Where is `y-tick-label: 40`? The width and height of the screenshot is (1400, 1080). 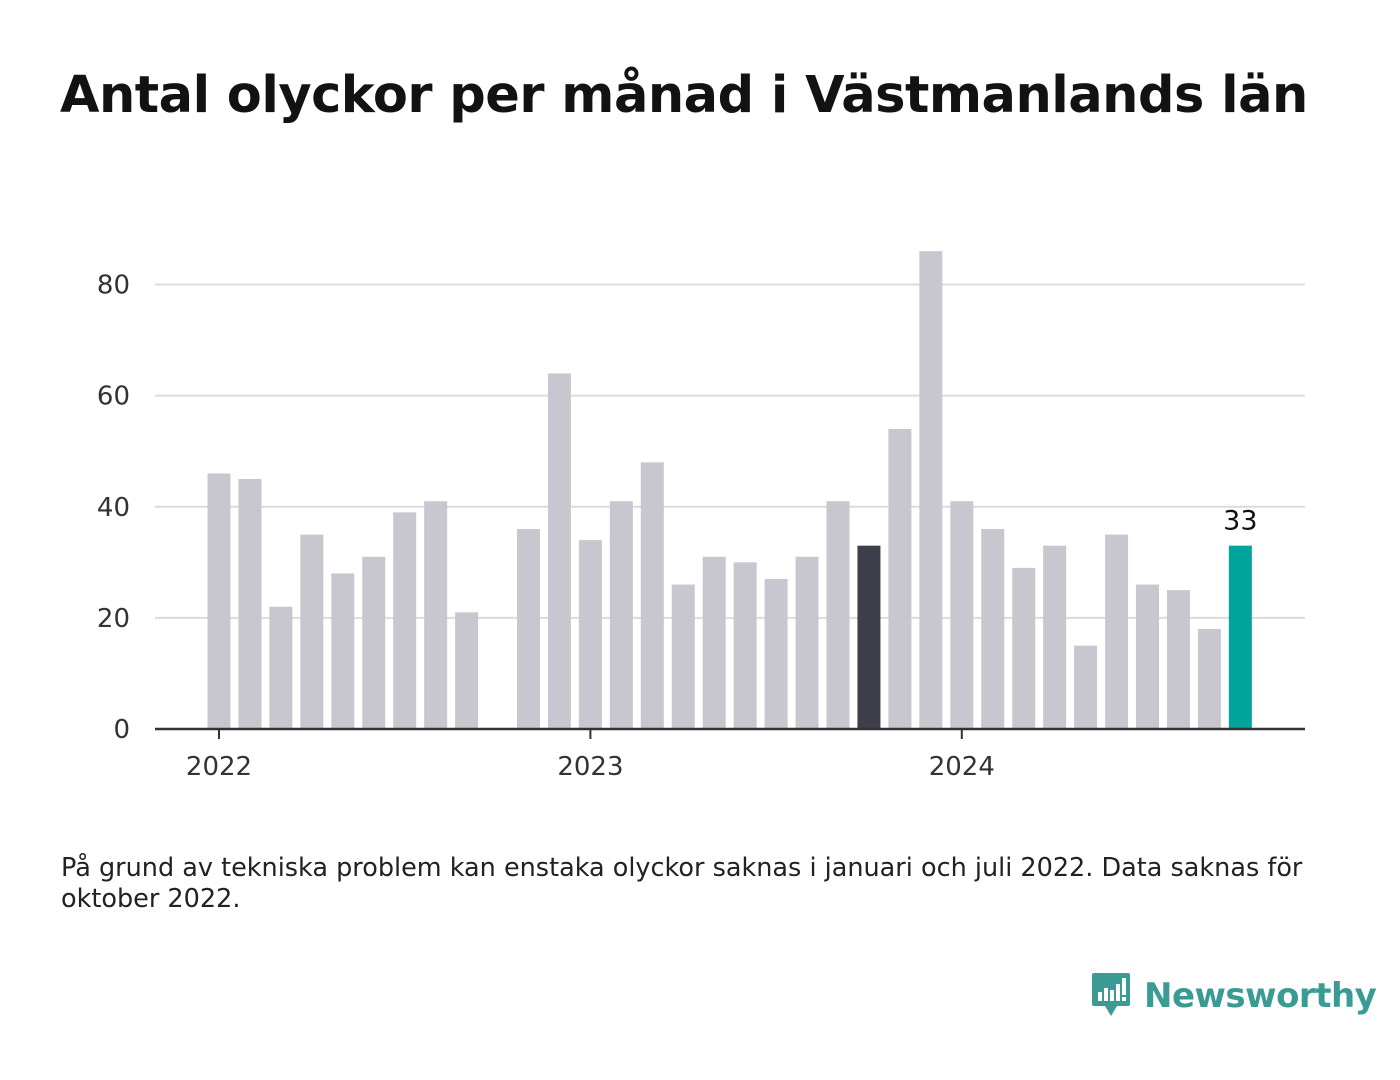 y-tick-label: 40 is located at coordinates (113, 508).